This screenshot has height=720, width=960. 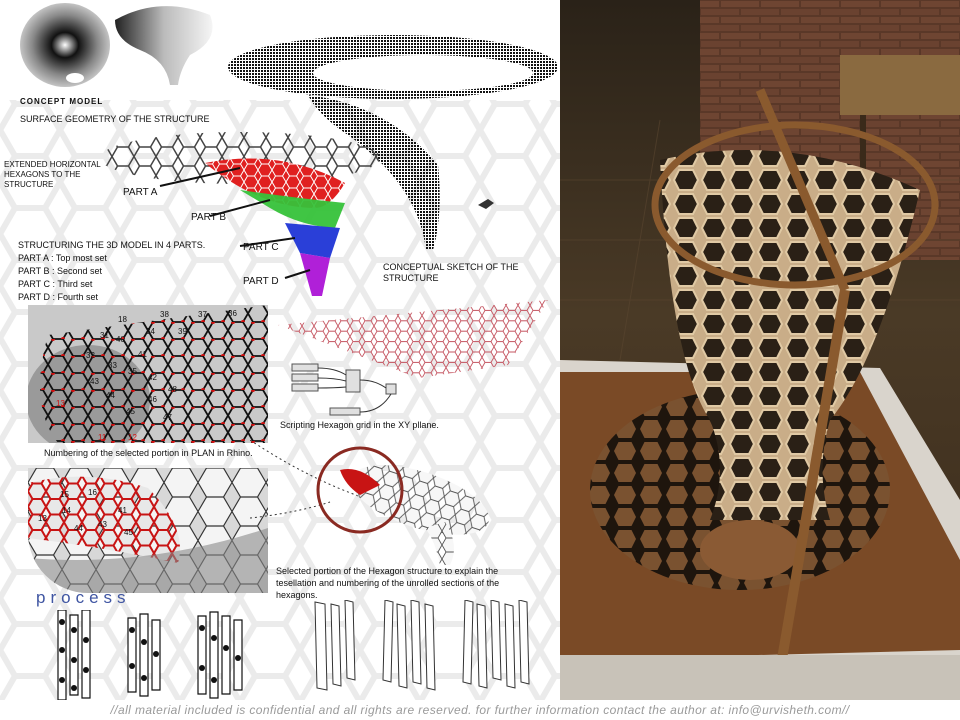 I want to click on selected-portion-caption-3: hexagons., so click(x=297, y=595).